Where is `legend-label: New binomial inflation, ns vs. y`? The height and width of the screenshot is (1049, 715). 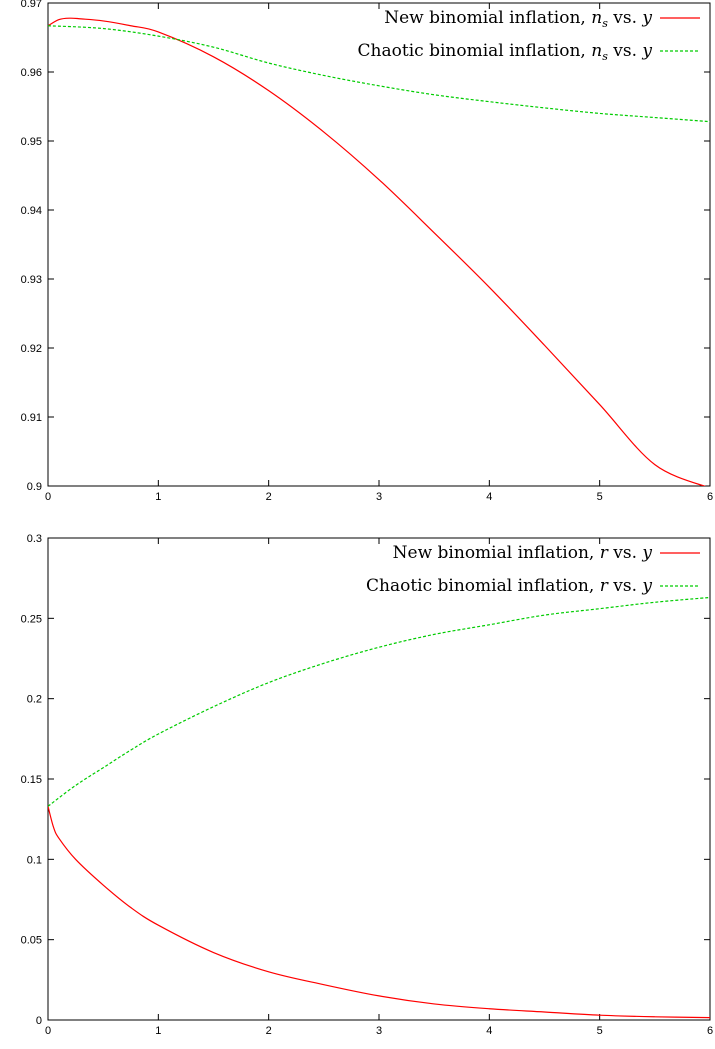
legend-label: New binomial inflation, ns vs. y is located at coordinates (518, 19).